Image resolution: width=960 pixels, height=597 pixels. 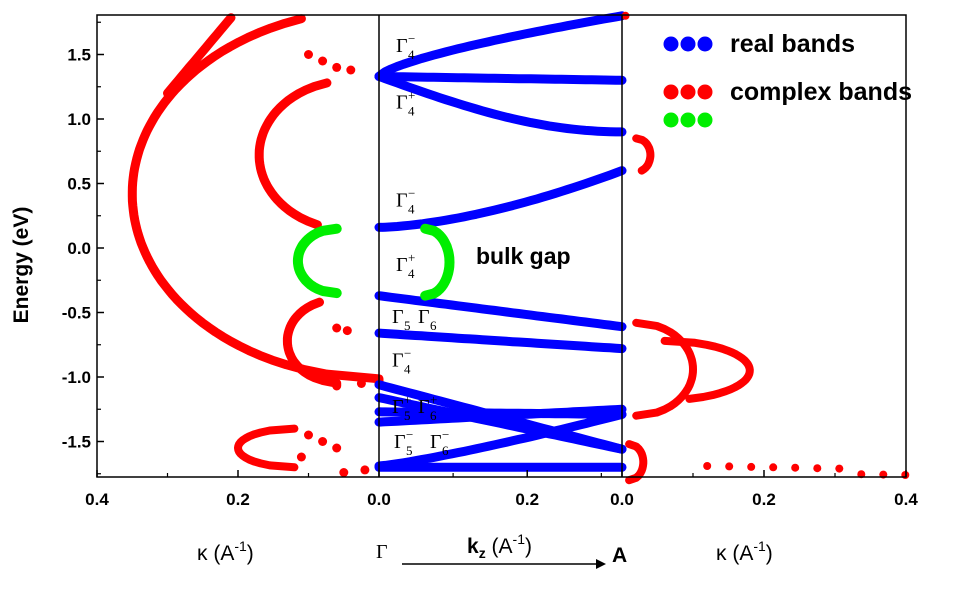 I want to click on y-tick-label: 1.5, so click(x=79, y=55).